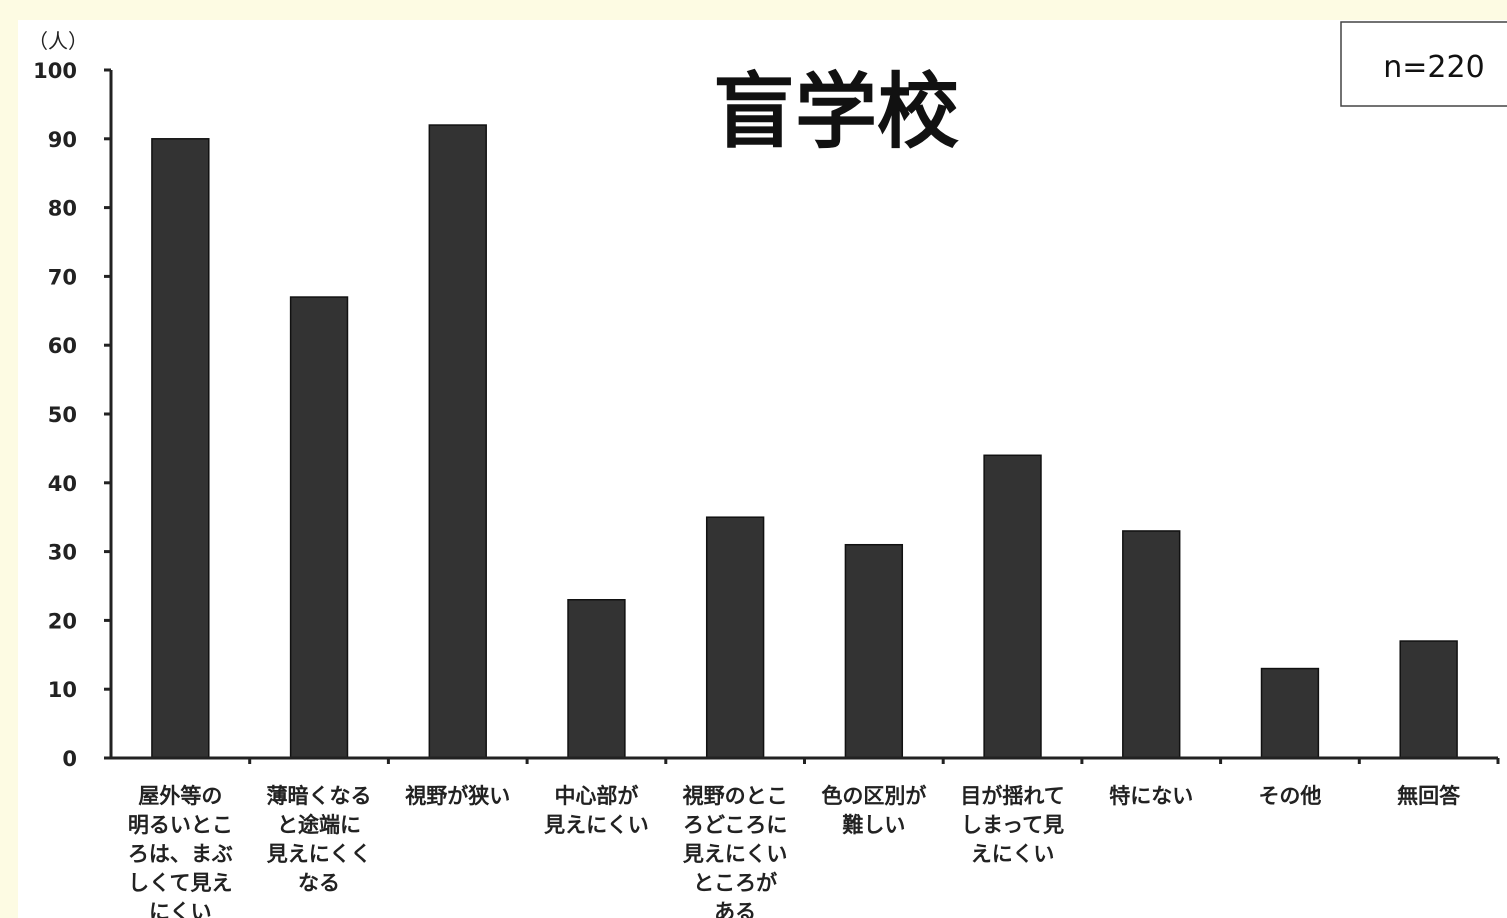 This screenshot has height=918, width=1507. I want to click on chart-title: 盲学校, so click(836, 112).